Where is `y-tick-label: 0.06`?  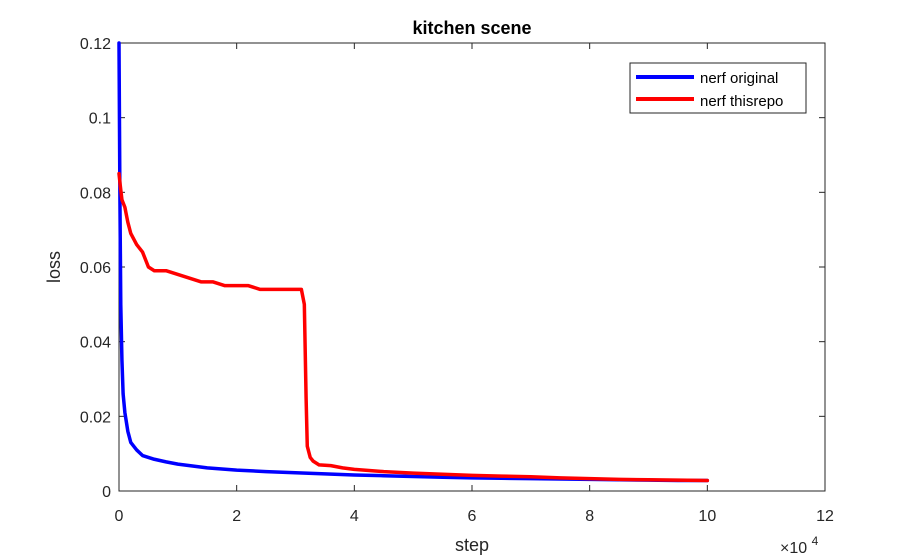
y-tick-label: 0.06 is located at coordinates (95, 268).